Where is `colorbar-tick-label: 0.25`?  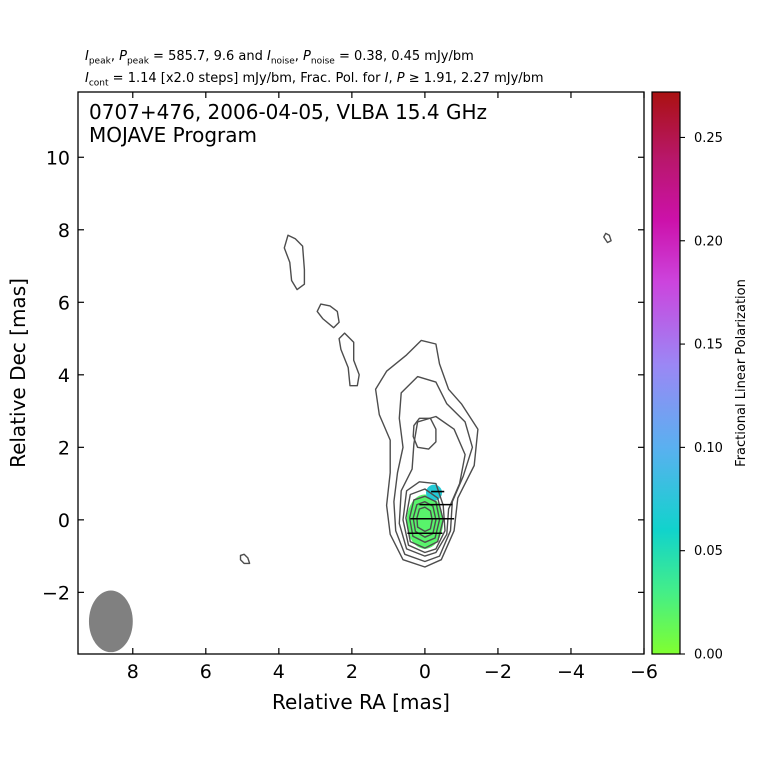
colorbar-tick-label: 0.25 is located at coordinates (708, 138).